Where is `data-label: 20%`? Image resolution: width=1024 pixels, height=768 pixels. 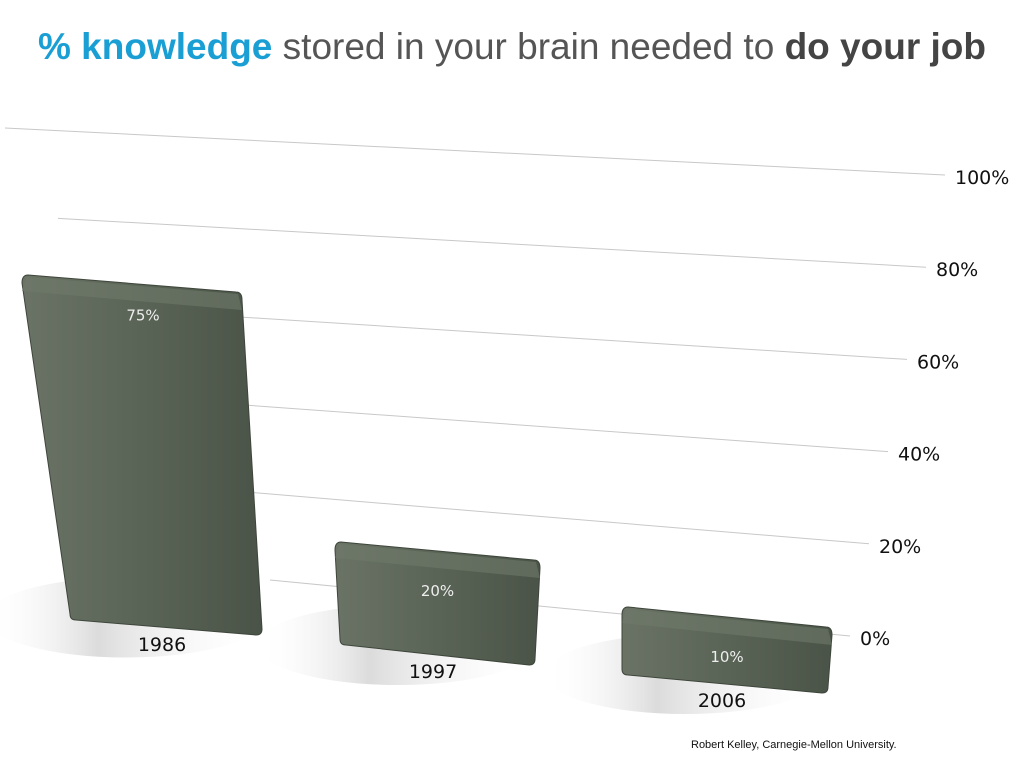
data-label: 20% is located at coordinates (437, 591).